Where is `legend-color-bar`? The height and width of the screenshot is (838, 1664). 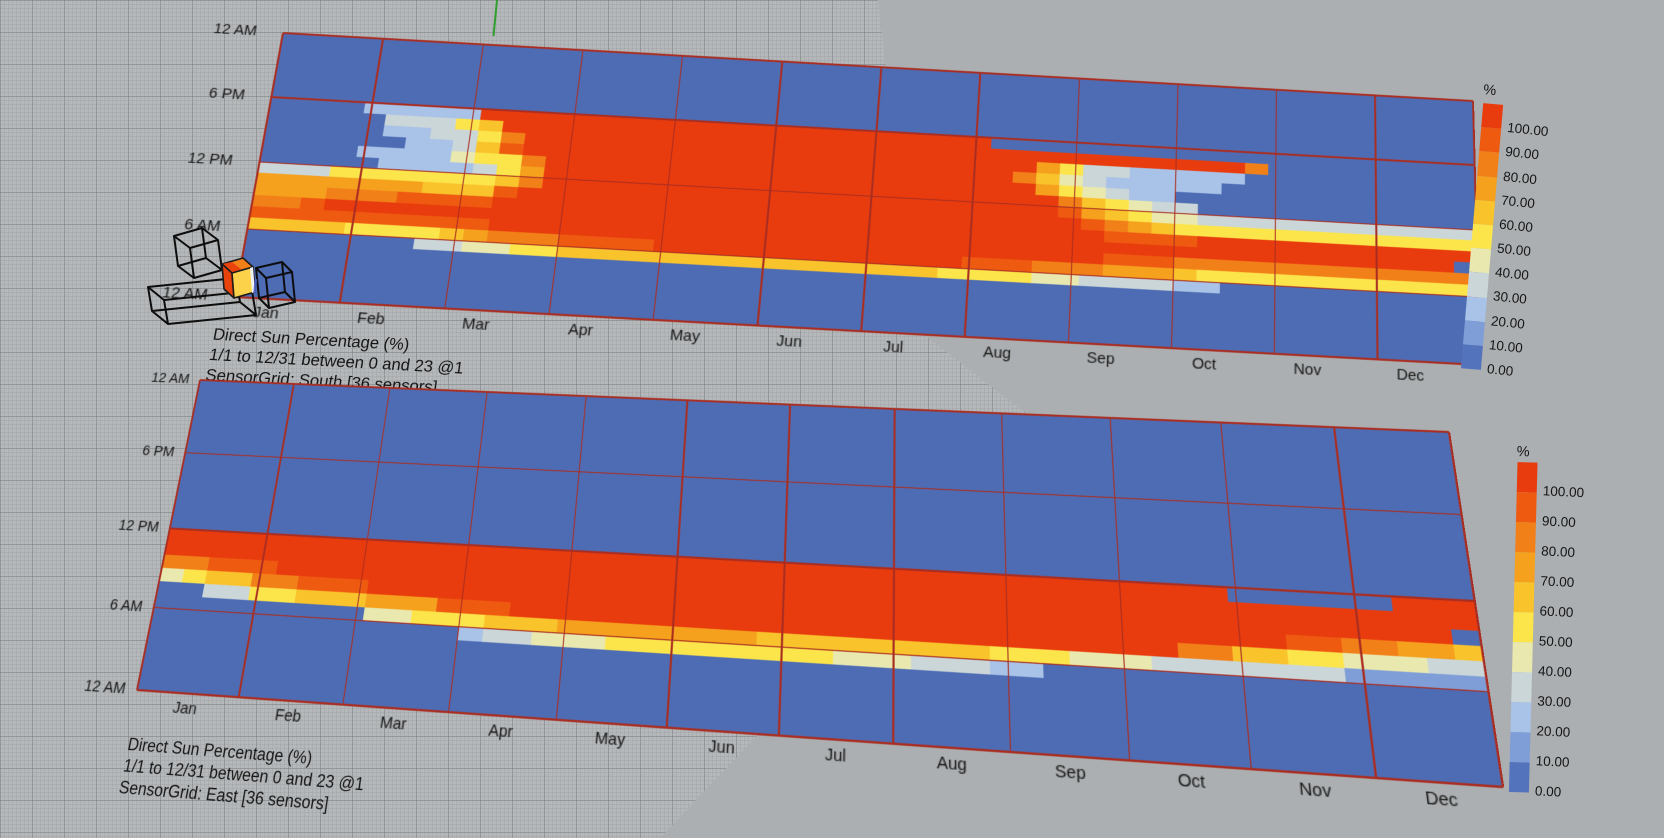
legend-color-bar is located at coordinates (1523, 627).